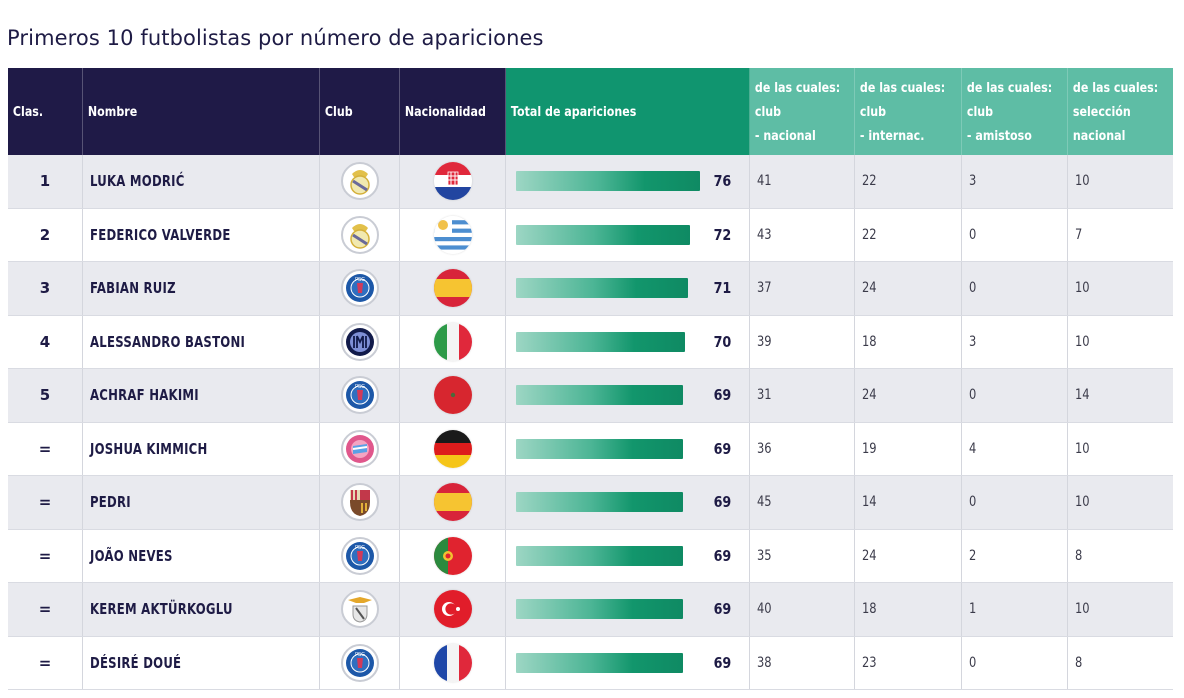 Image resolution: width=1184 pixels, height=698 pixels. What do you see at coordinates (764, 181) in the screenshot?
I see `club-national-value: 41` at bounding box center [764, 181].